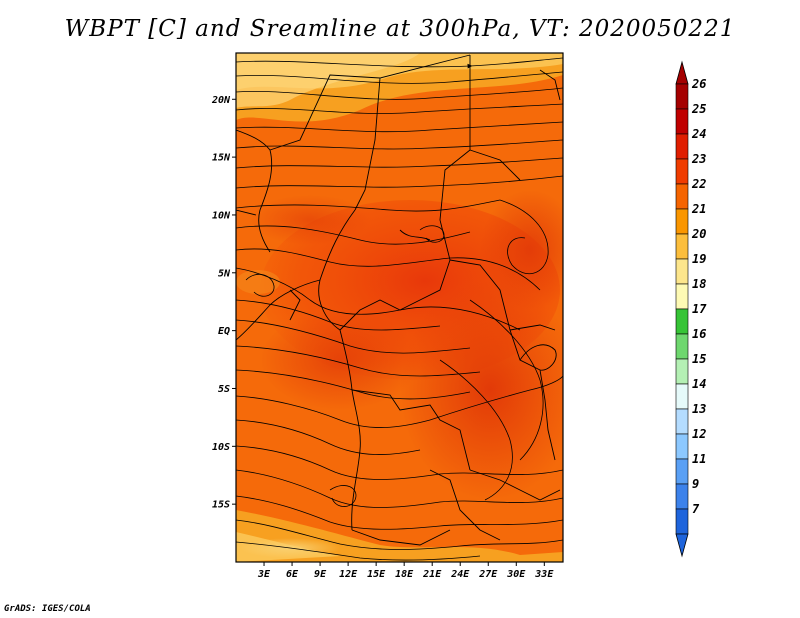  Describe the element at coordinates (698, 134) in the screenshot. I see `colorbar-label: 24` at that location.